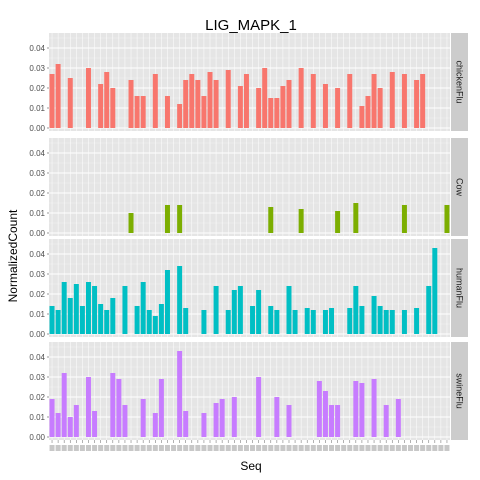  Describe the element at coordinates (13, 255) in the screenshot. I see `y-axis-title: NormalizedCount` at that location.